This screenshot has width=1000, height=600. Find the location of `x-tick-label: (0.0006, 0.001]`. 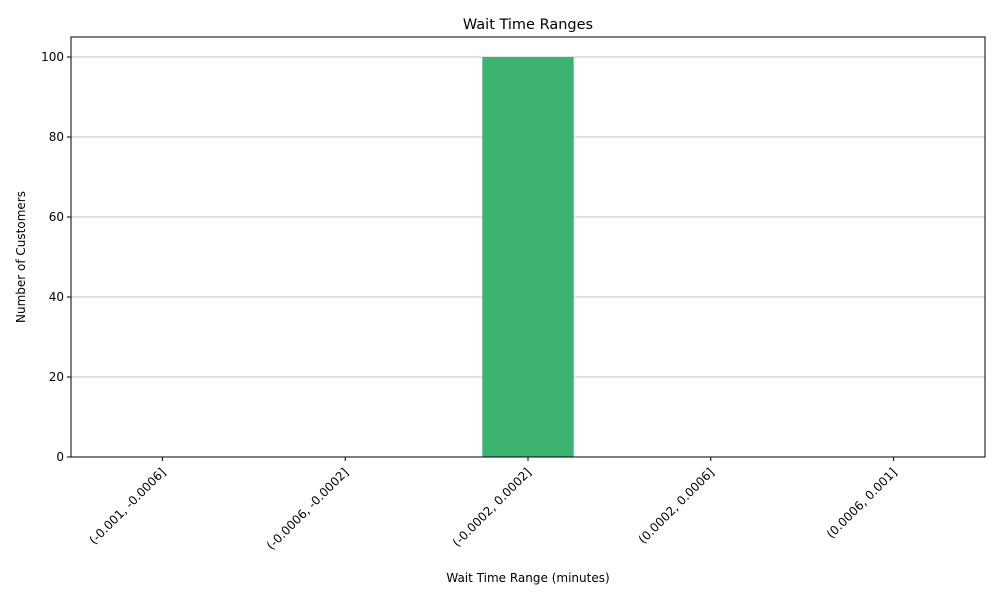

x-tick-label: (0.0006, 0.001] is located at coordinates (862, 503).